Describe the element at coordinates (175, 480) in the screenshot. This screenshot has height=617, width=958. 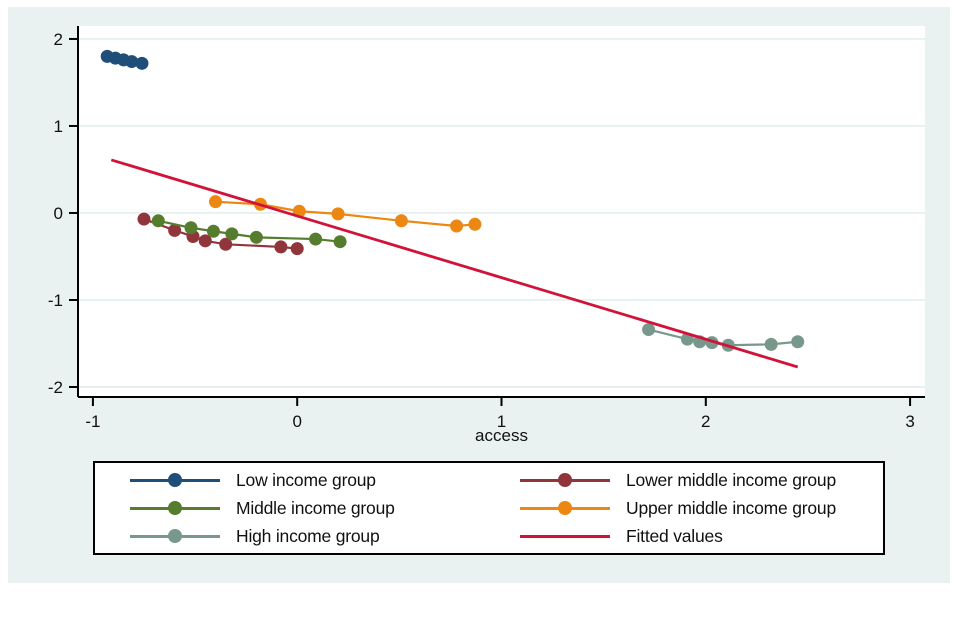
I see `legend-marker-low-income` at that location.